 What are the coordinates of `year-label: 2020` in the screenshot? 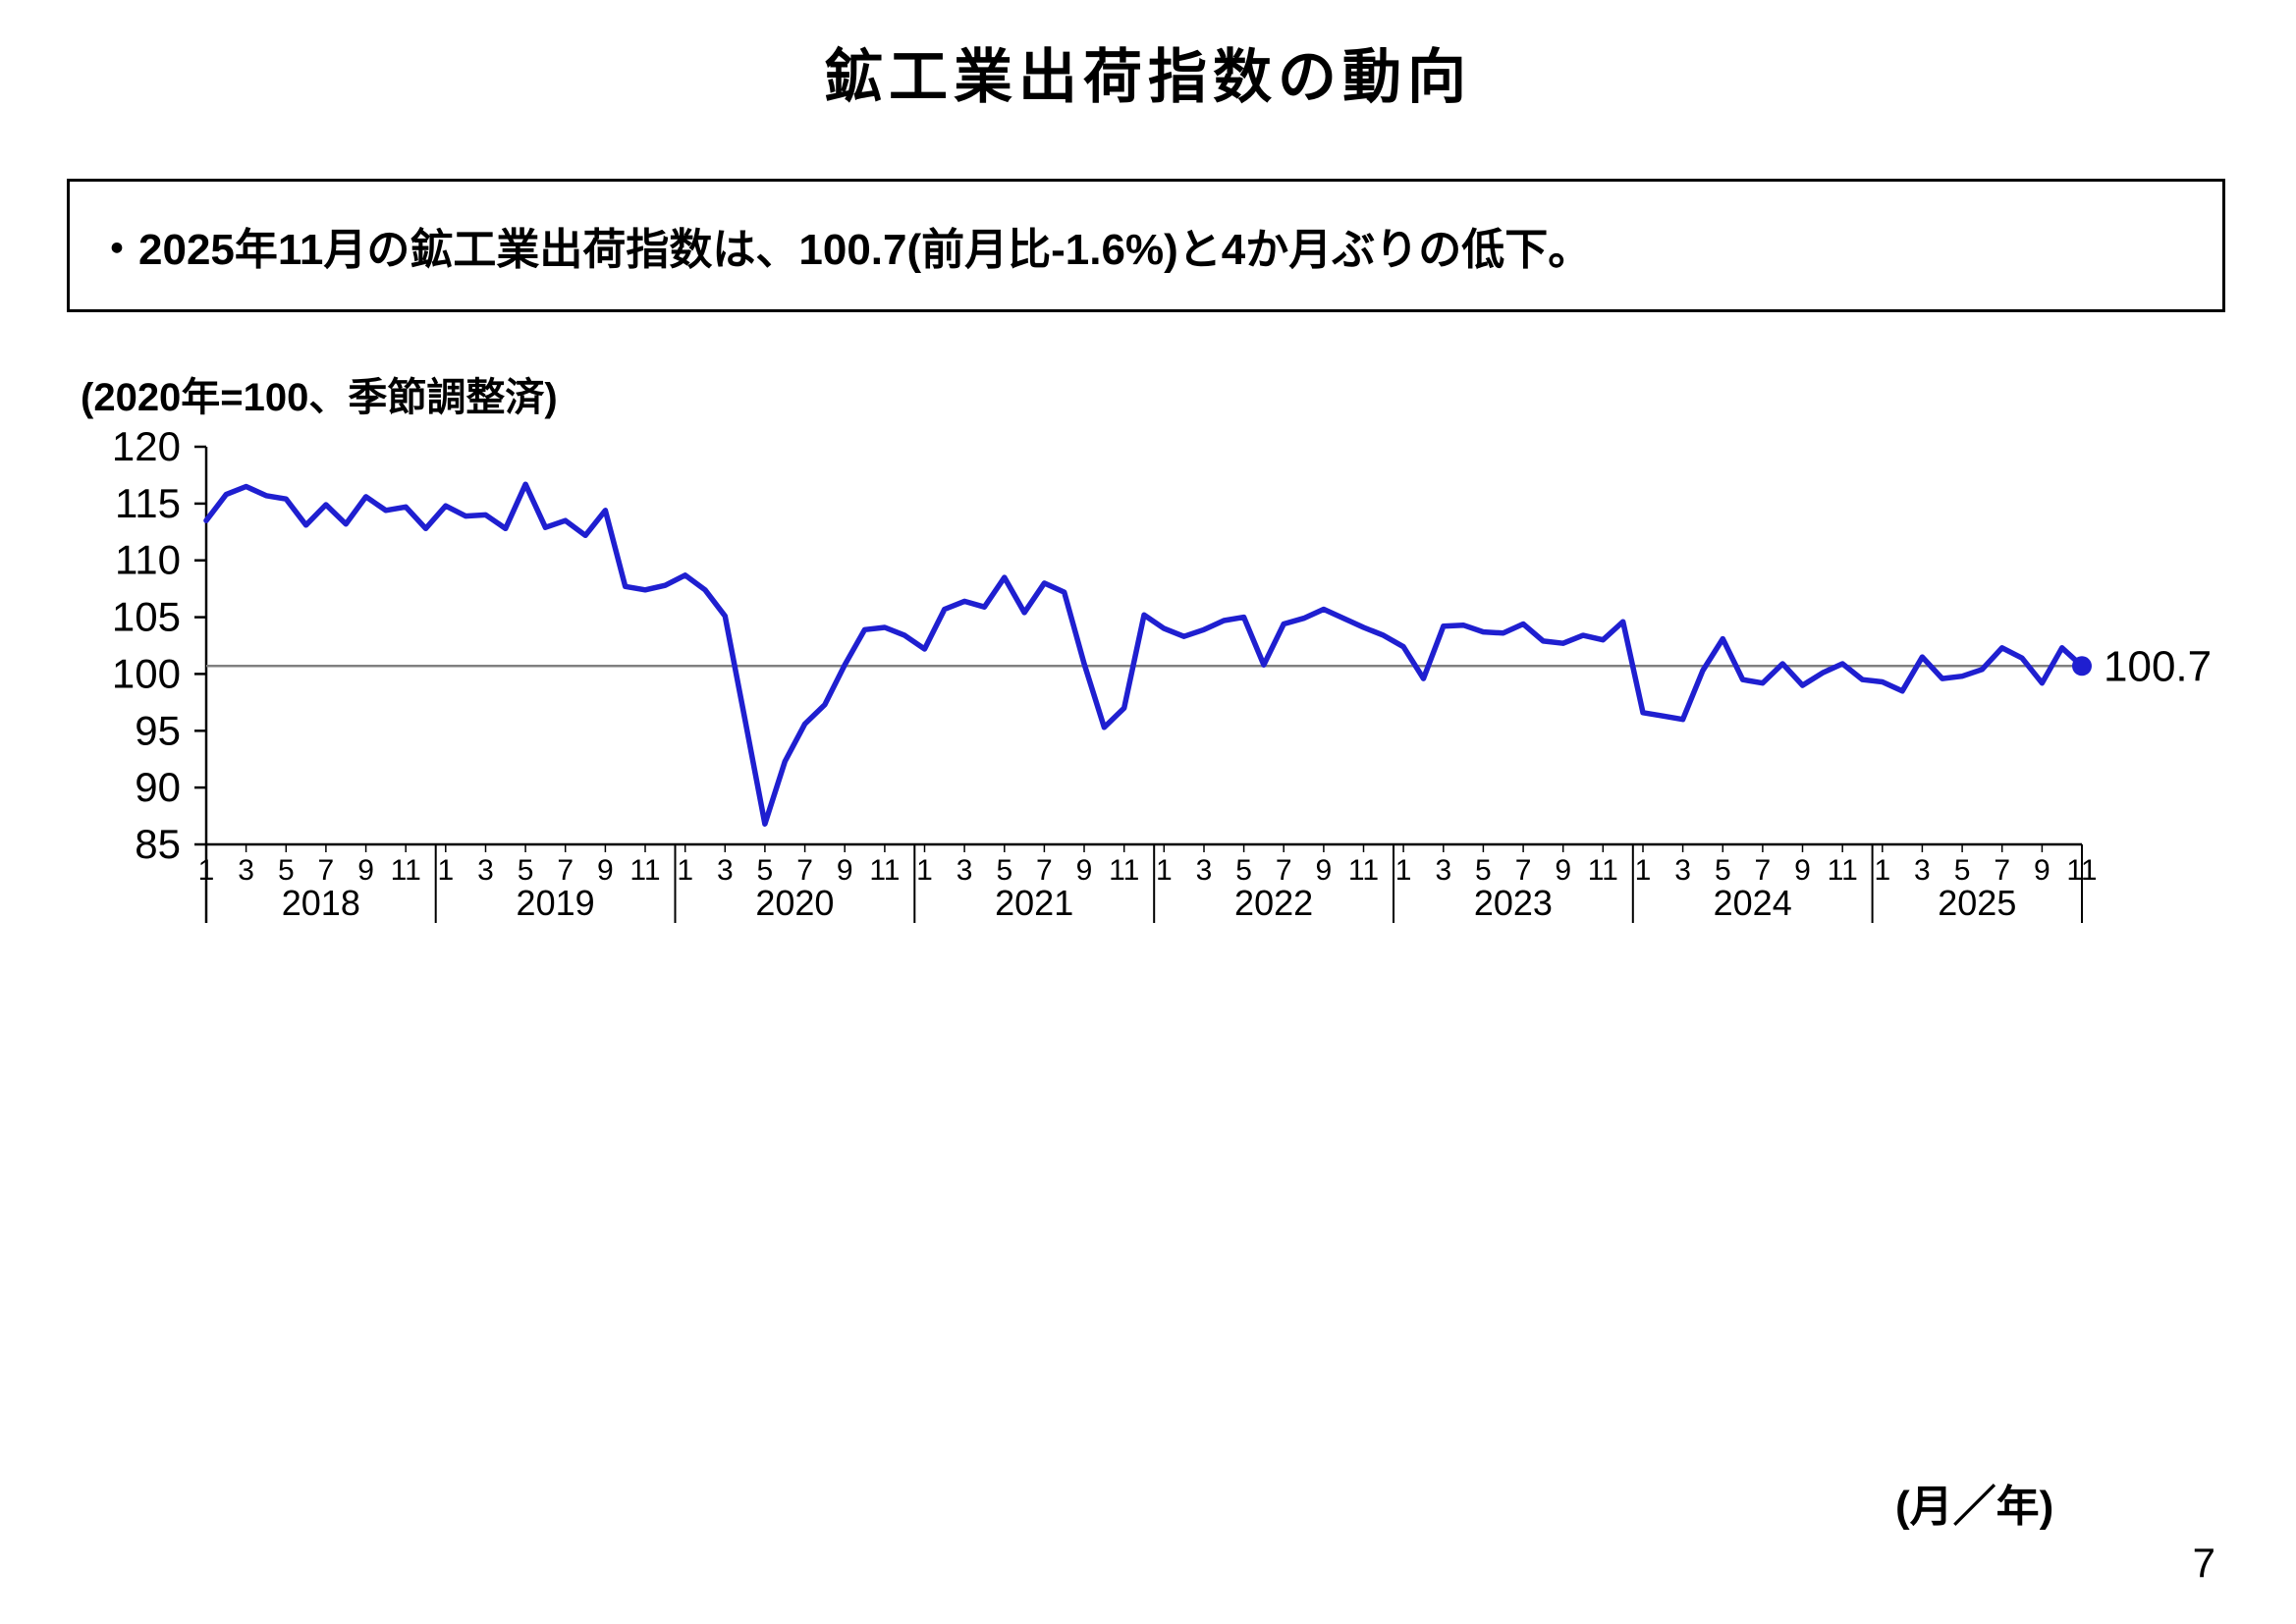 It's located at (794, 903).